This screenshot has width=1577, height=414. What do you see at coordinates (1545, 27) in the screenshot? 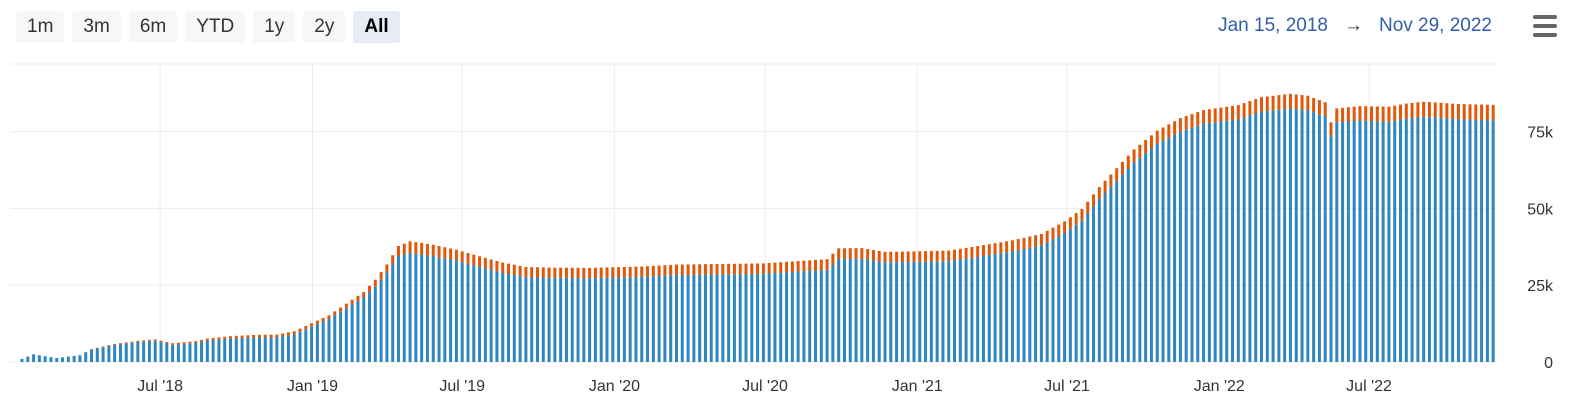
I see `hamburger-menu-icon` at bounding box center [1545, 27].